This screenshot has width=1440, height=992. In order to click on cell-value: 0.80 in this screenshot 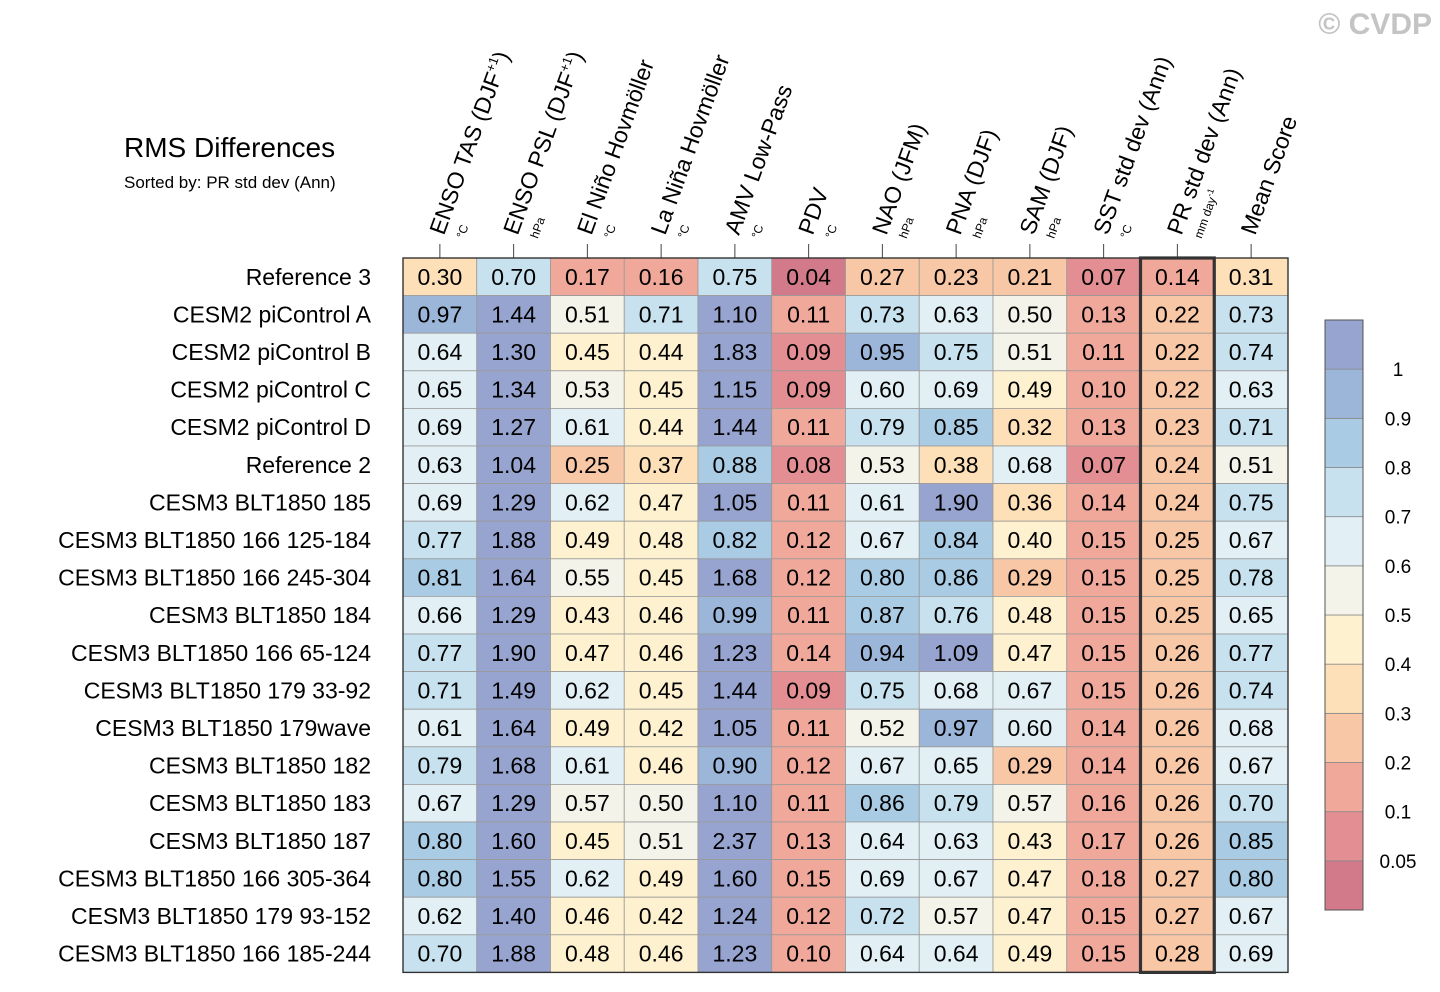, I will do `click(439, 878)`.